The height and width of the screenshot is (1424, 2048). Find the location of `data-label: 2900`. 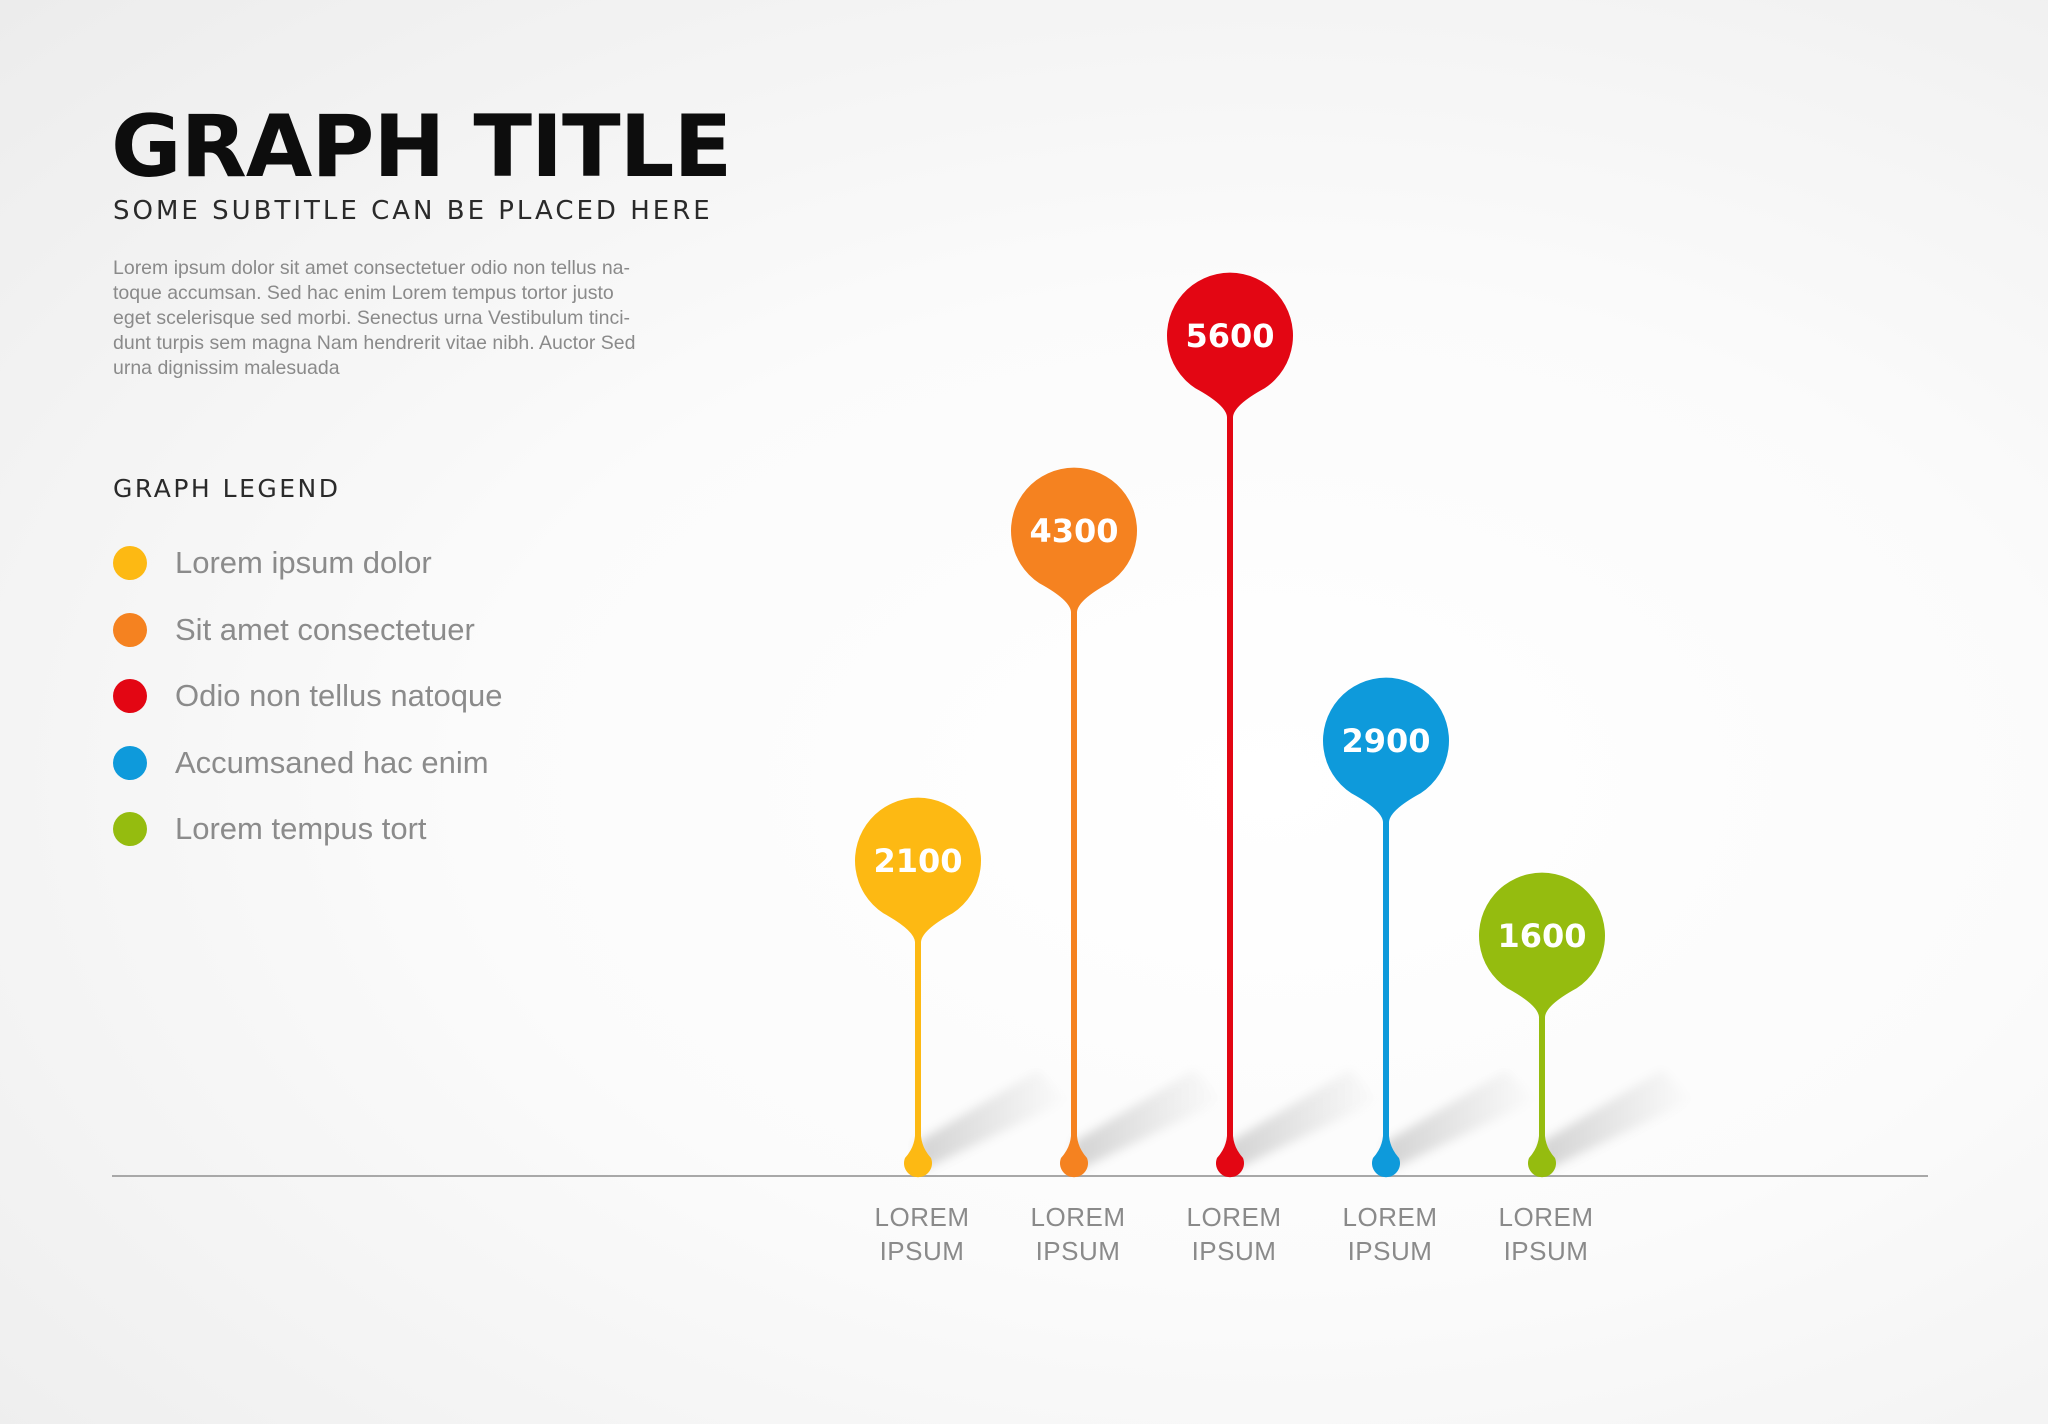

data-label: 2900 is located at coordinates (1385, 741).